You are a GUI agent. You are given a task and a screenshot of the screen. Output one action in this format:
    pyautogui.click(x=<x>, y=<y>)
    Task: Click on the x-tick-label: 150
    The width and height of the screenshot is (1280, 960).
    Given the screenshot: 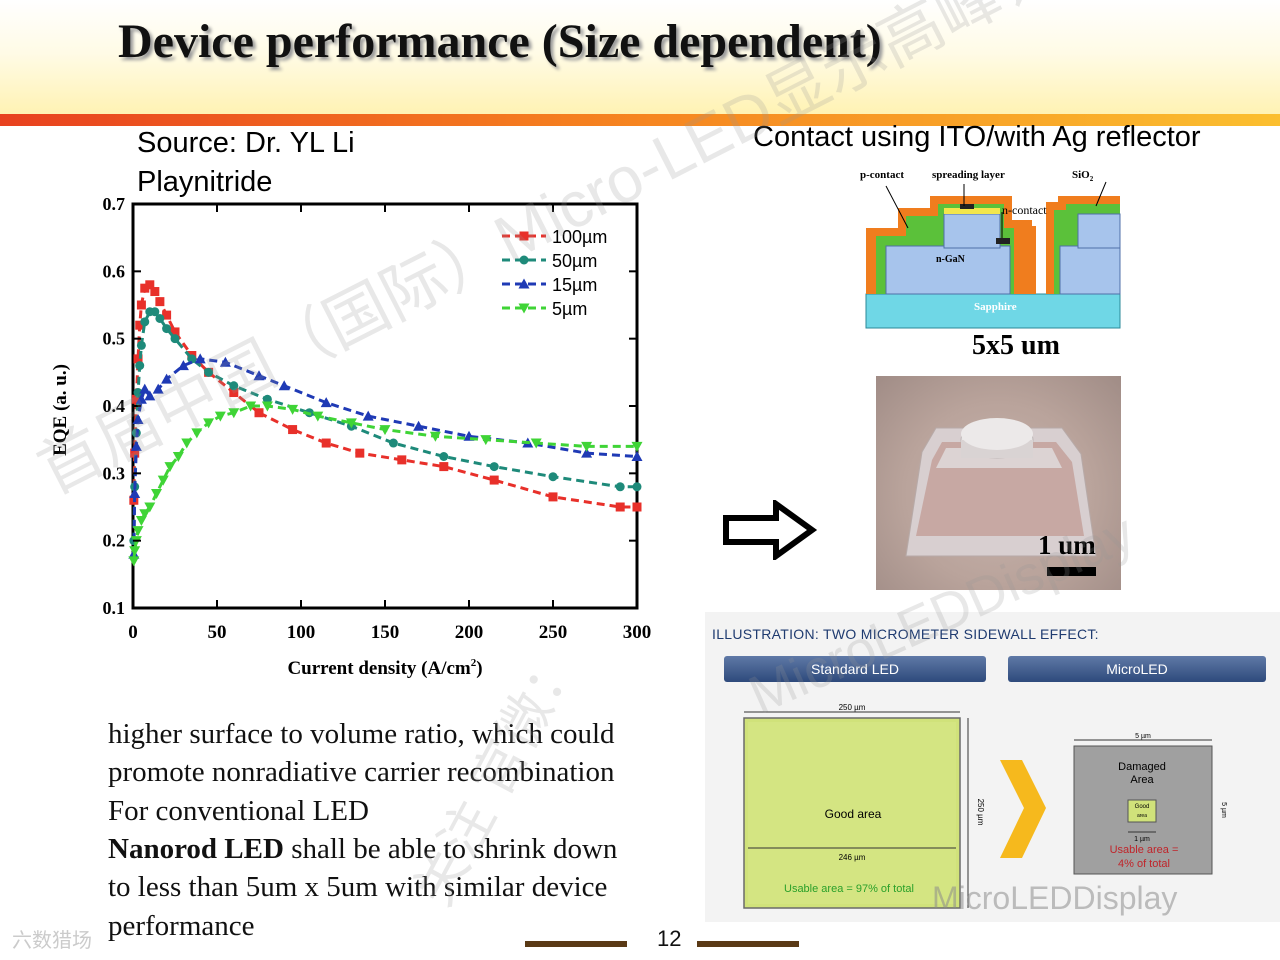 What is the action you would take?
    pyautogui.click(x=385, y=632)
    